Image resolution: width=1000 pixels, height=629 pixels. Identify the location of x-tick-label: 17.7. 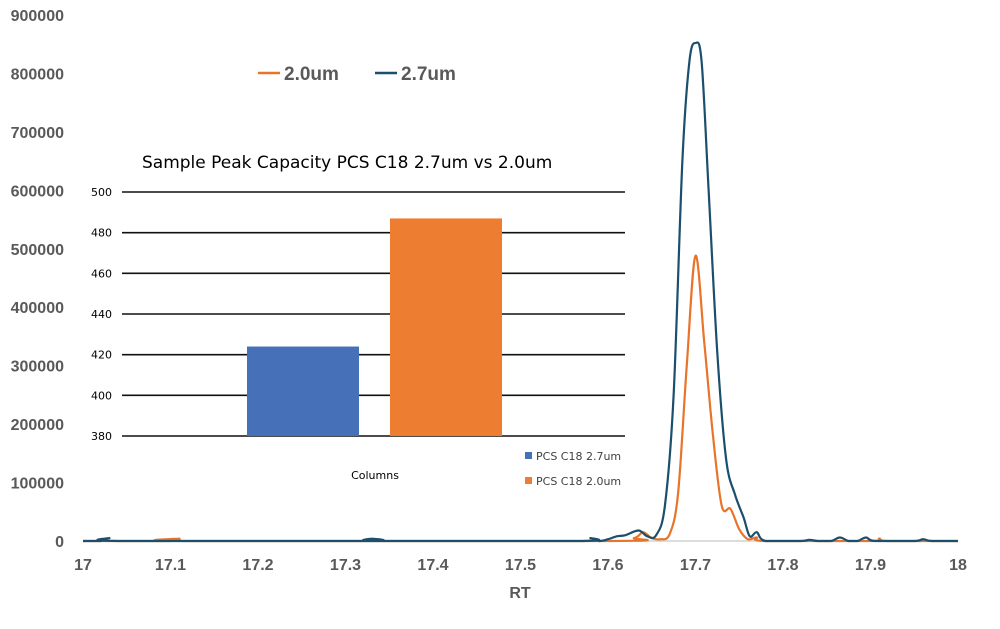
(695, 565).